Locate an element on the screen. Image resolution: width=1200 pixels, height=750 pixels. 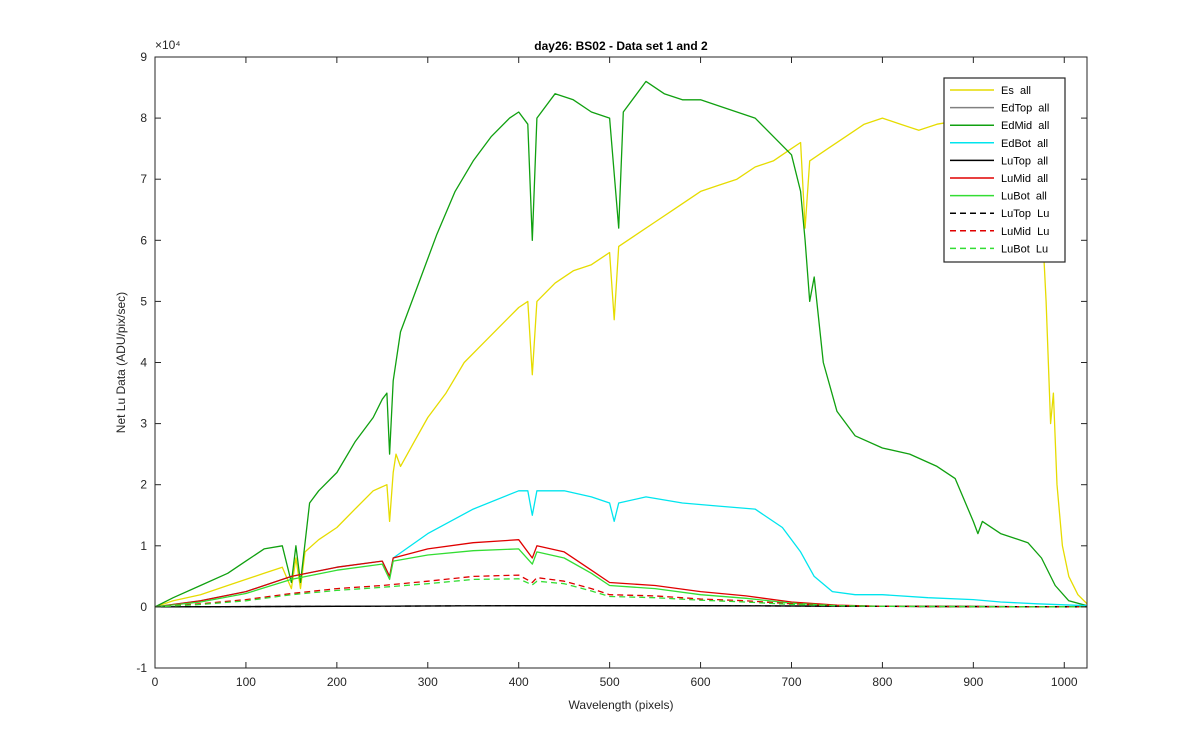
x-tick-label: 500 is located at coordinates (610, 682).